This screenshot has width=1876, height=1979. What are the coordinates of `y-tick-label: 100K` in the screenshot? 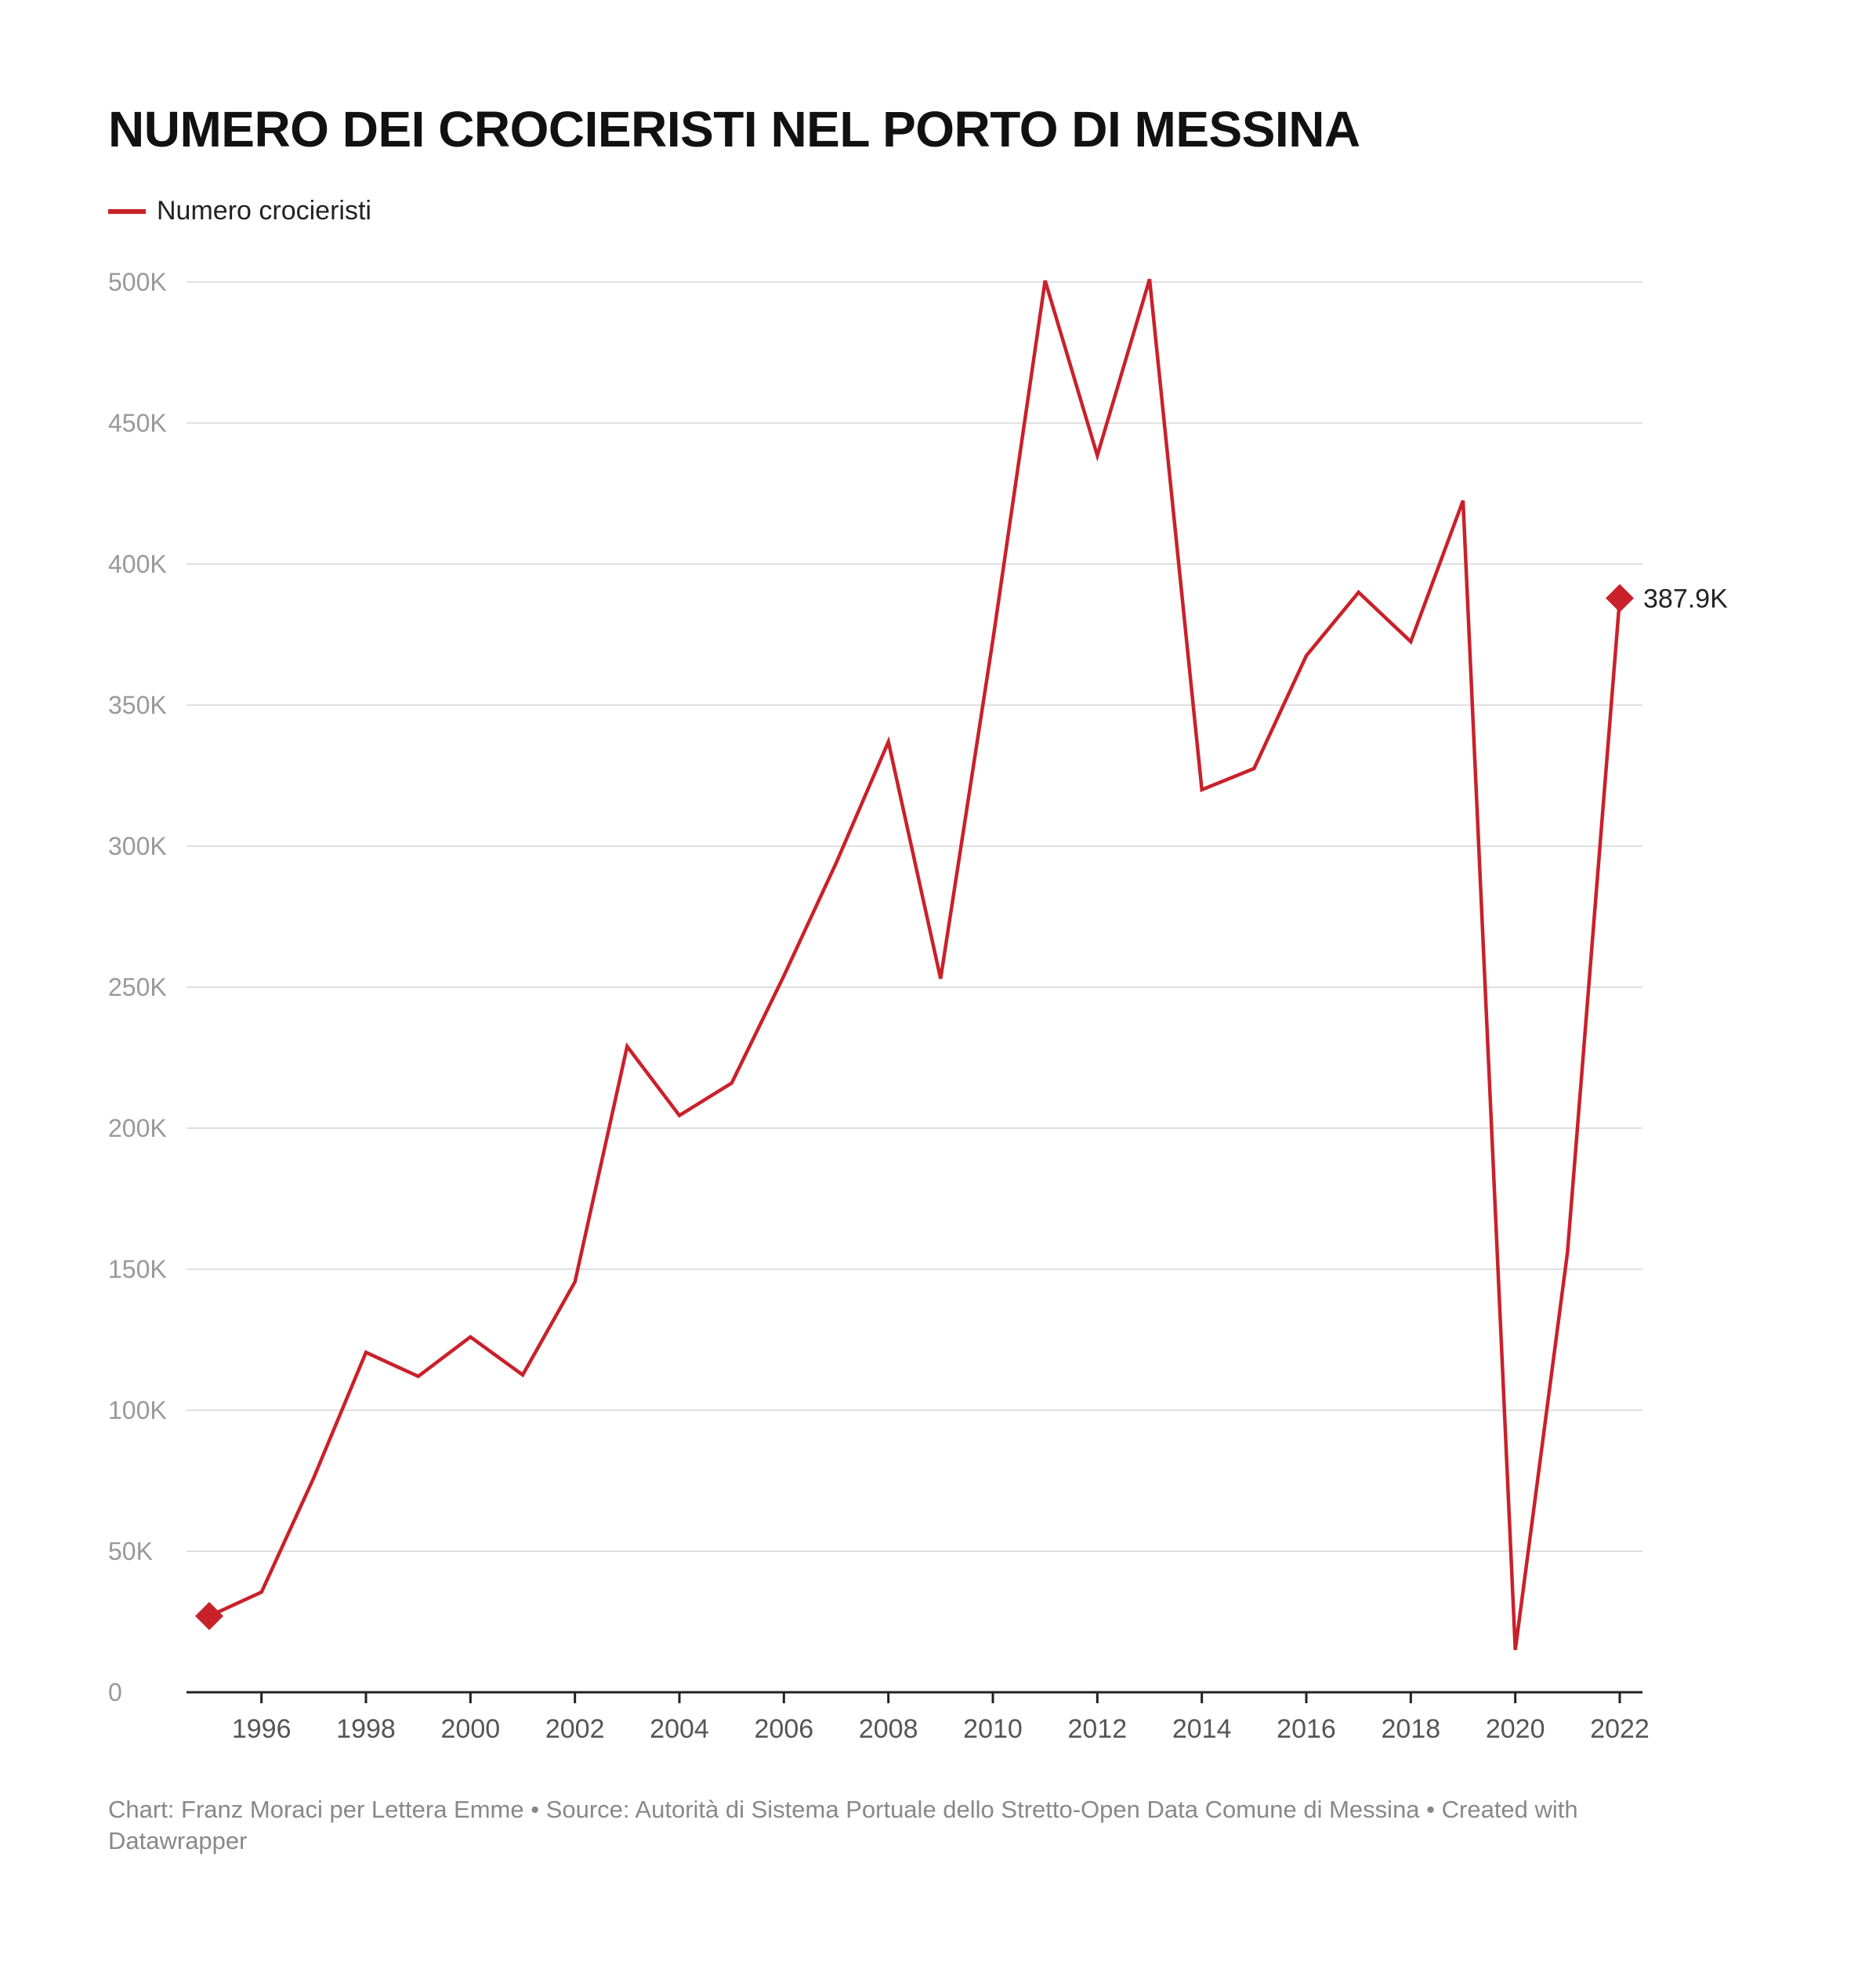 It's located at (137, 1410).